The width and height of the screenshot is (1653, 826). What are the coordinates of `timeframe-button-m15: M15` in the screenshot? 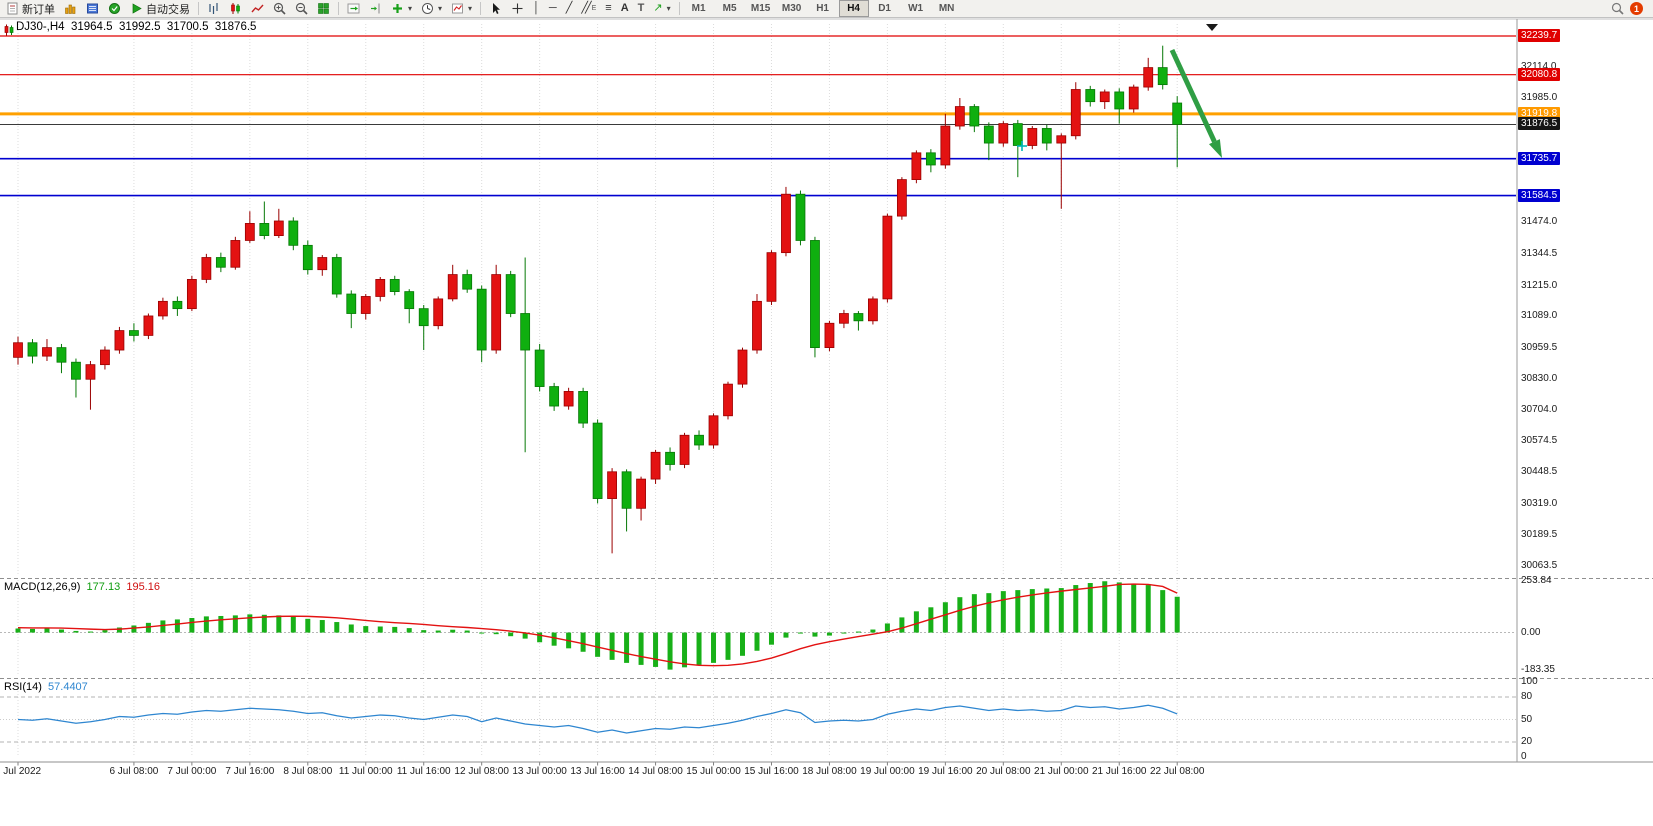 It's located at (760, 8).